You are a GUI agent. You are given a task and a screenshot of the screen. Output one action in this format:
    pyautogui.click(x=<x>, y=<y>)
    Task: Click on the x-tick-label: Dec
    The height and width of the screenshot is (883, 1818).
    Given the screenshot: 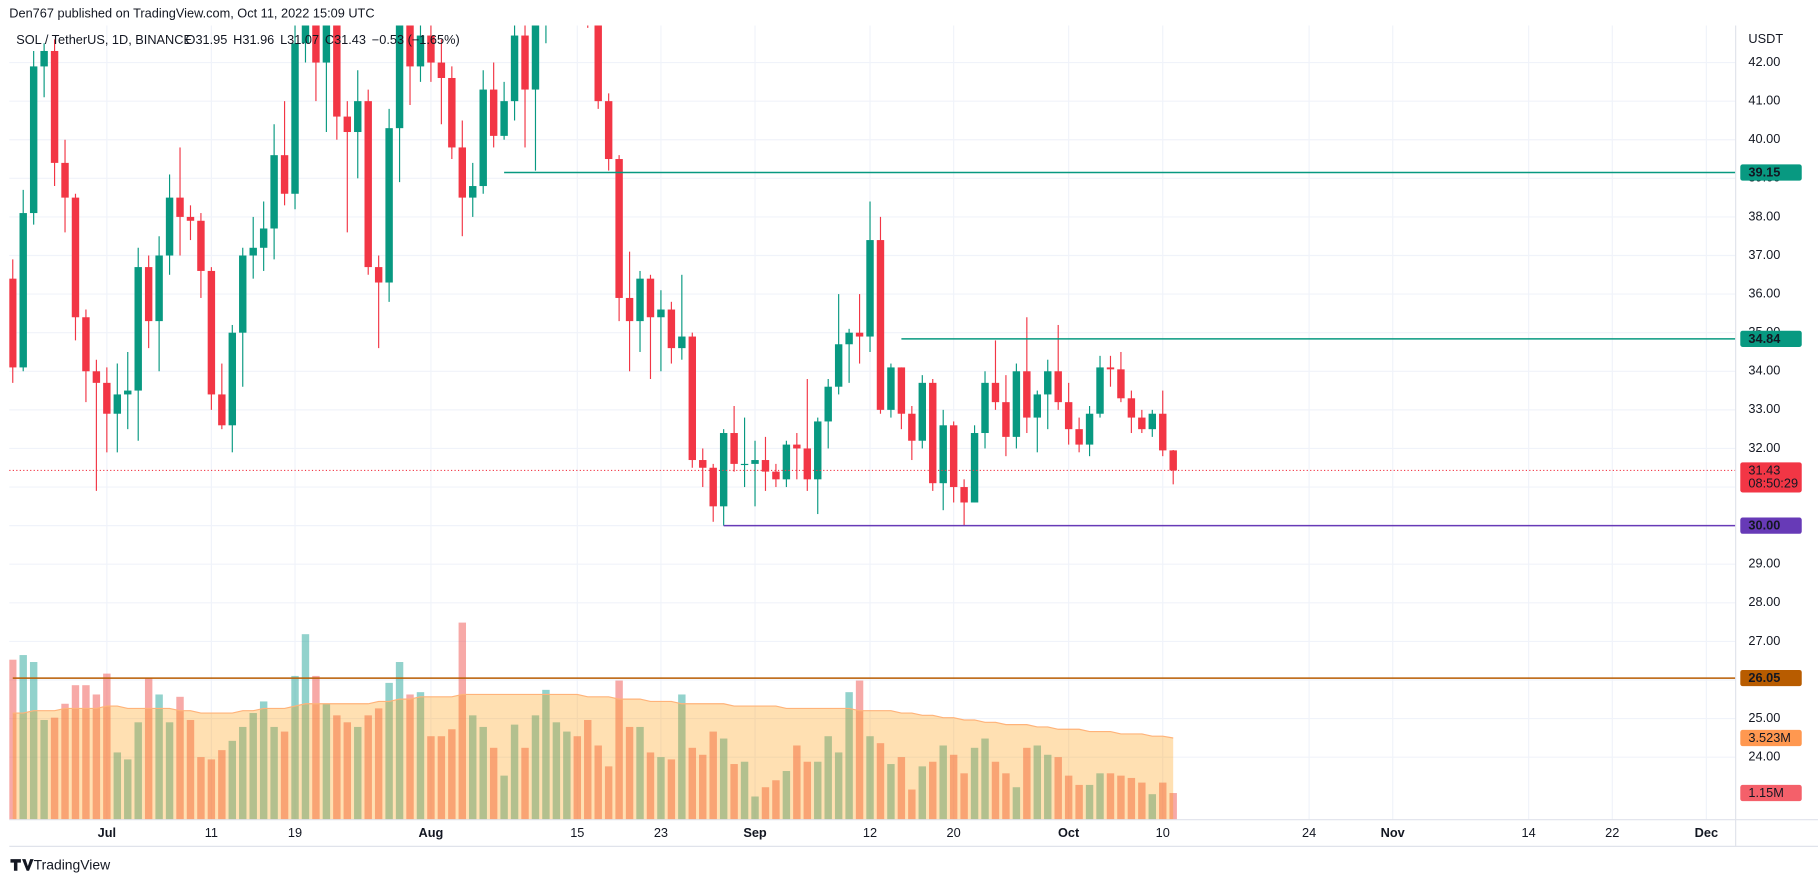 What is the action you would take?
    pyautogui.click(x=1706, y=832)
    